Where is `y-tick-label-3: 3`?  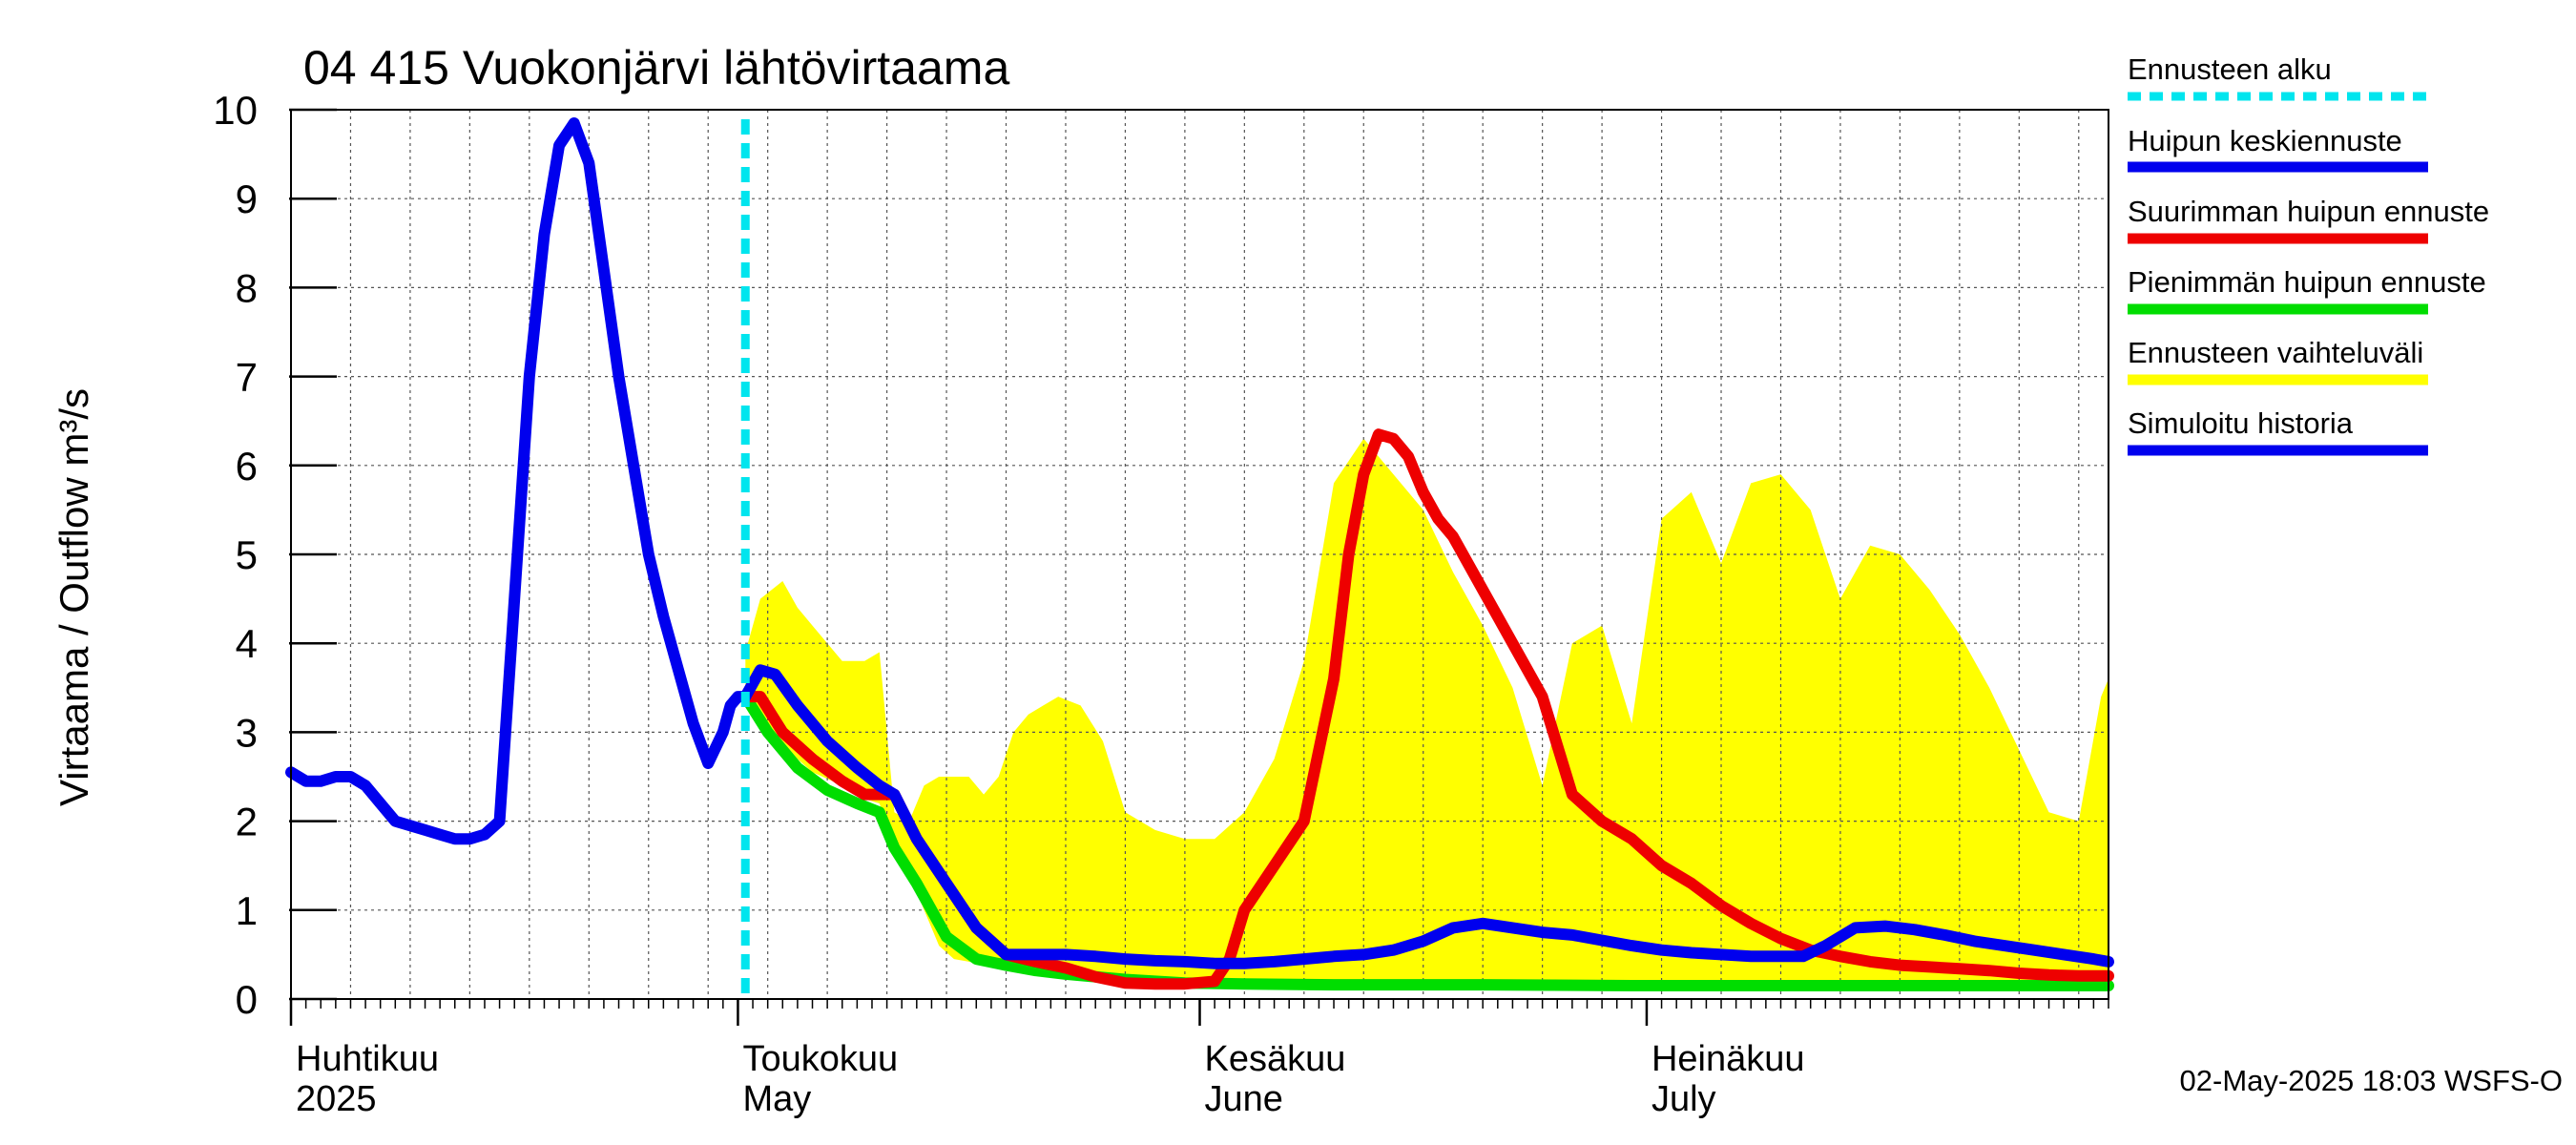
y-tick-label-3: 3 is located at coordinates (247, 732).